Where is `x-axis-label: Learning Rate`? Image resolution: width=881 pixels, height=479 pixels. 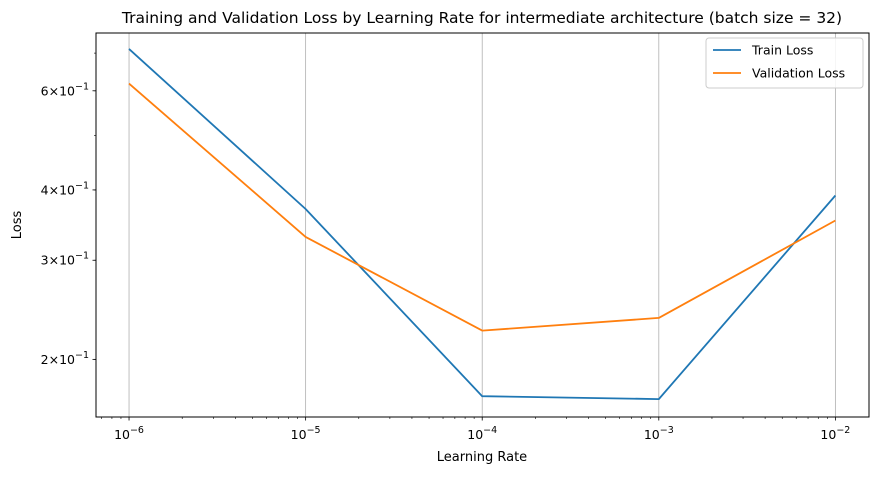 x-axis-label: Learning Rate is located at coordinates (482, 457).